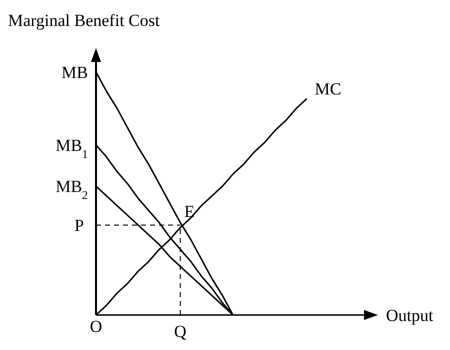 The width and height of the screenshot is (450, 350). What do you see at coordinates (84, 20) in the screenshot?
I see `y-axis-title: Marginal Benefit Cost` at bounding box center [84, 20].